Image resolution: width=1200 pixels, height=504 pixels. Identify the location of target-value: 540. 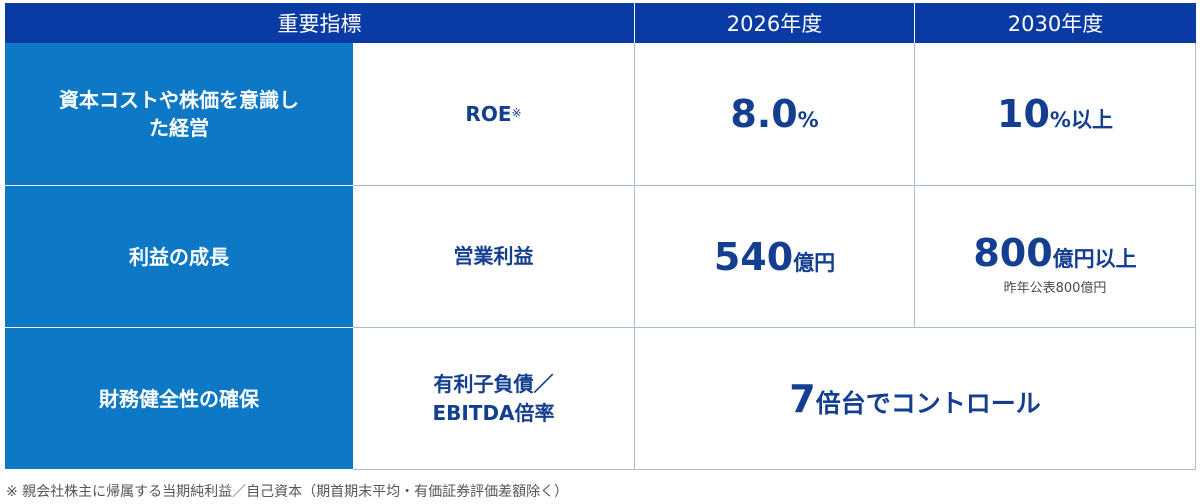
(753, 256).